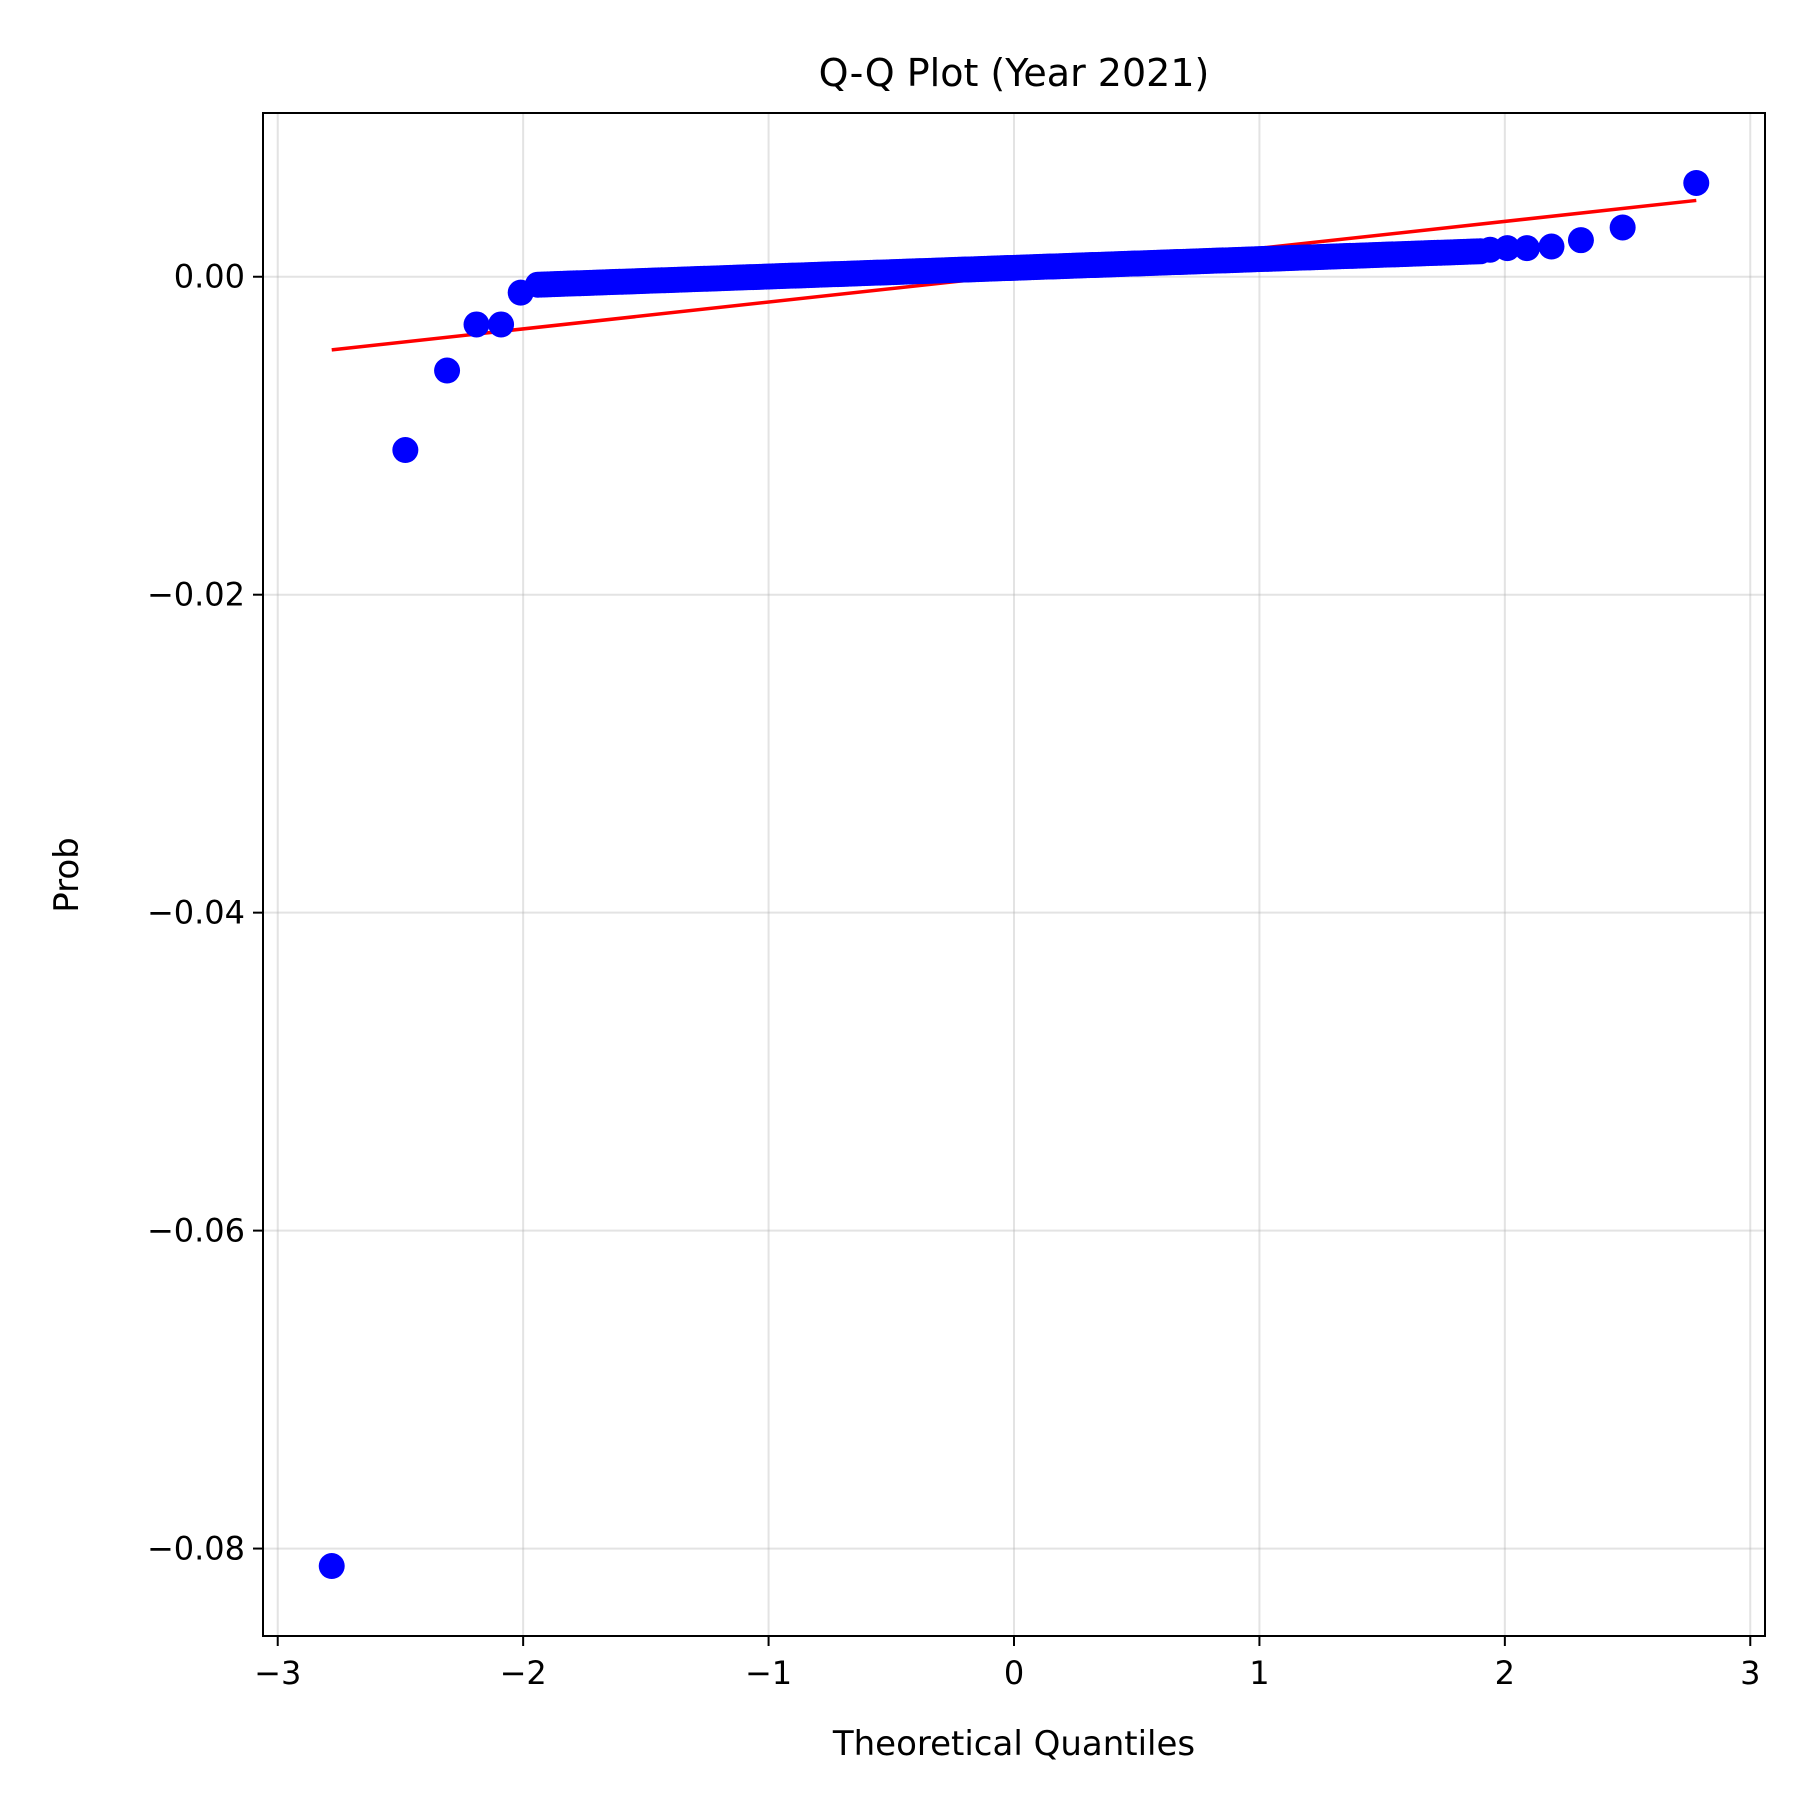 This screenshot has height=1800, width=1800. Describe the element at coordinates (196, 913) in the screenshot. I see `y-tick-label: −0.04` at that location.